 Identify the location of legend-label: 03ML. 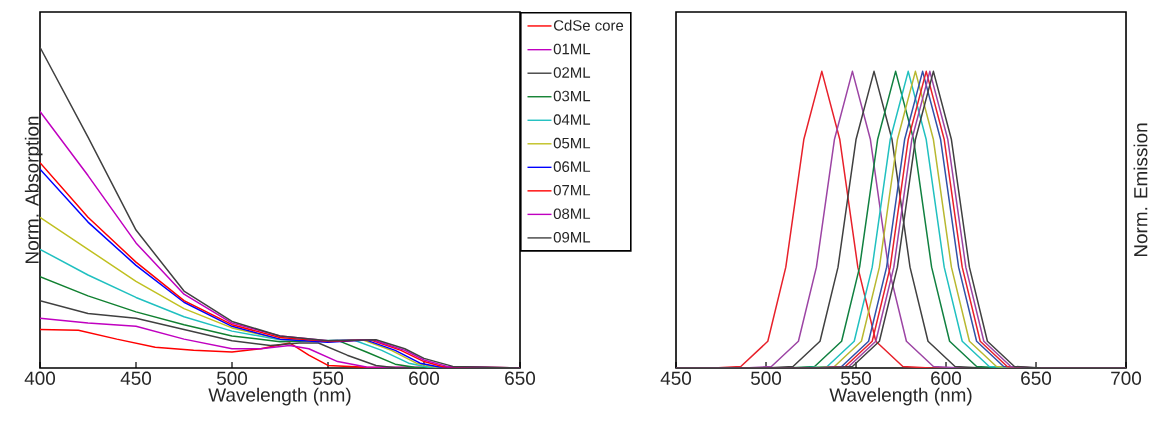
(572, 96).